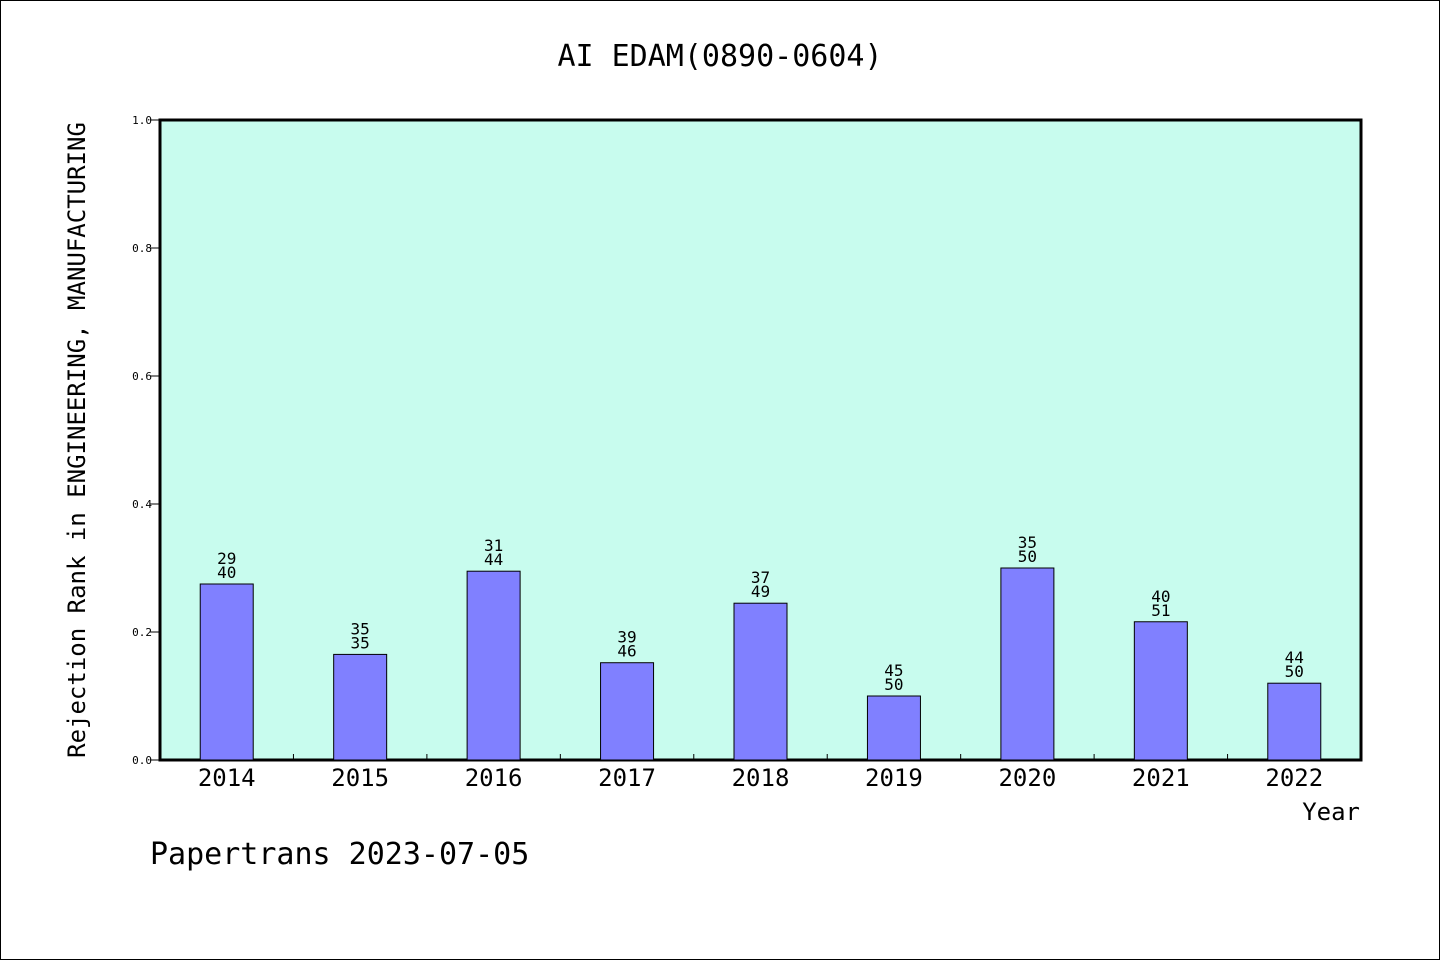 Image resolution: width=1440 pixels, height=960 pixels. What do you see at coordinates (494, 778) in the screenshot?
I see `x-tick-label: 2016` at bounding box center [494, 778].